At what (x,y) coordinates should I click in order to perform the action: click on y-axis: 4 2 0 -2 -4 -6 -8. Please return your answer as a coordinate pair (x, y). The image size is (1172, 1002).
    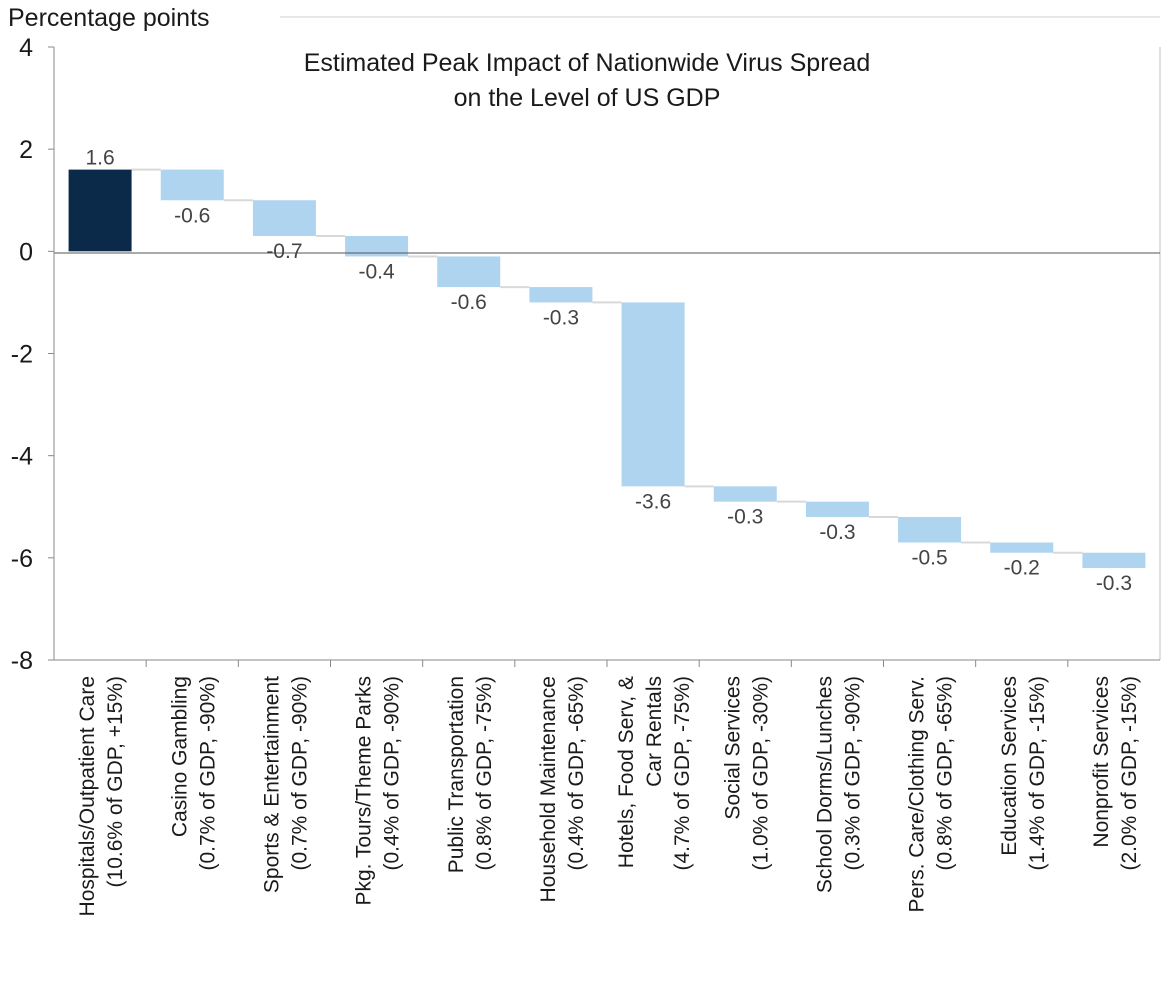
    Looking at the image, I should click on (32, 354).